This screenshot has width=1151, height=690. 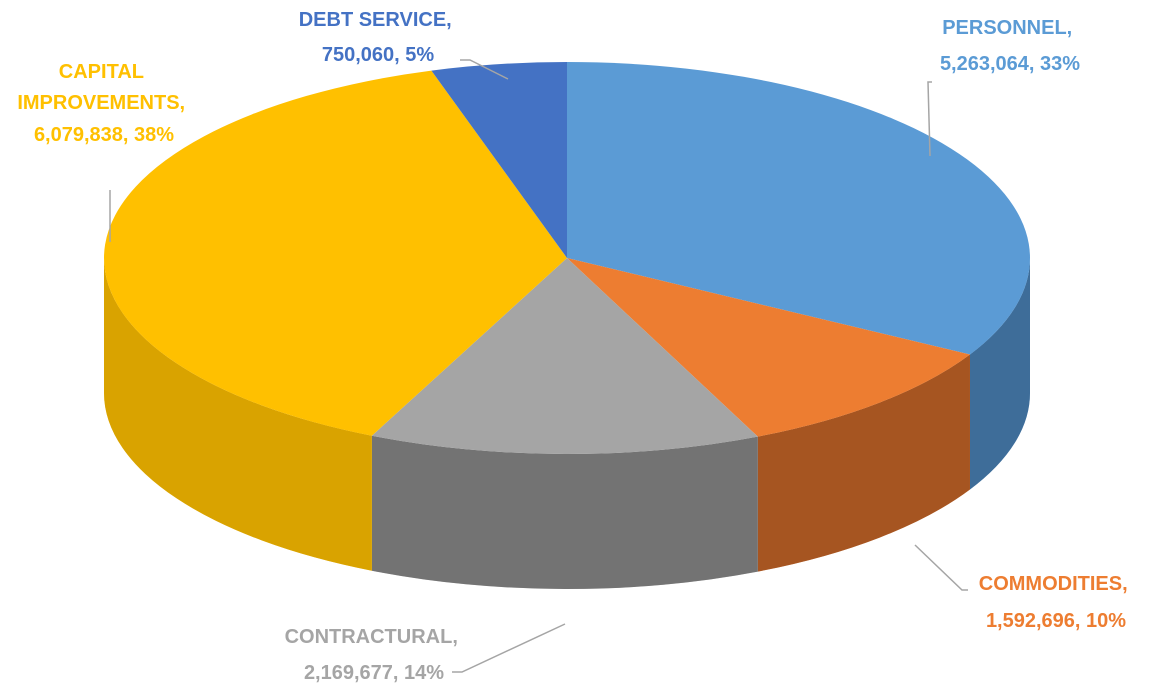 What do you see at coordinates (941, 567) in the screenshot?
I see `leader-commodities` at bounding box center [941, 567].